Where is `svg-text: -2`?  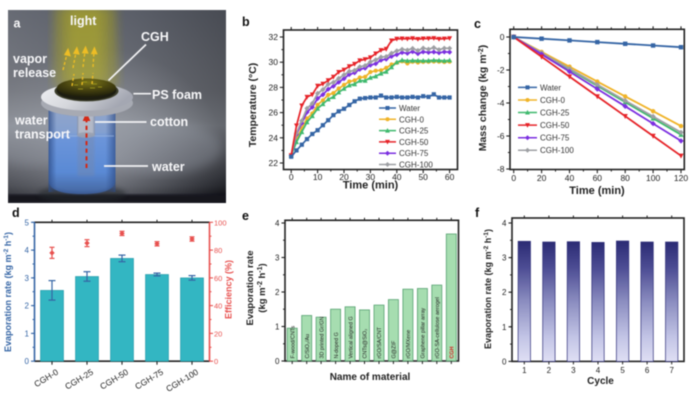
svg-text: -2 is located at coordinates (501, 70).